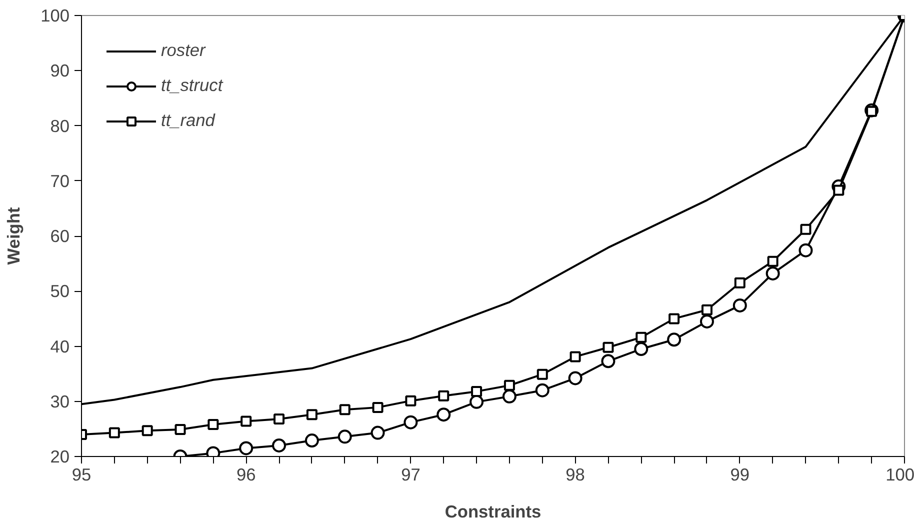  I want to click on y-tick-label: 70, so click(60, 180).